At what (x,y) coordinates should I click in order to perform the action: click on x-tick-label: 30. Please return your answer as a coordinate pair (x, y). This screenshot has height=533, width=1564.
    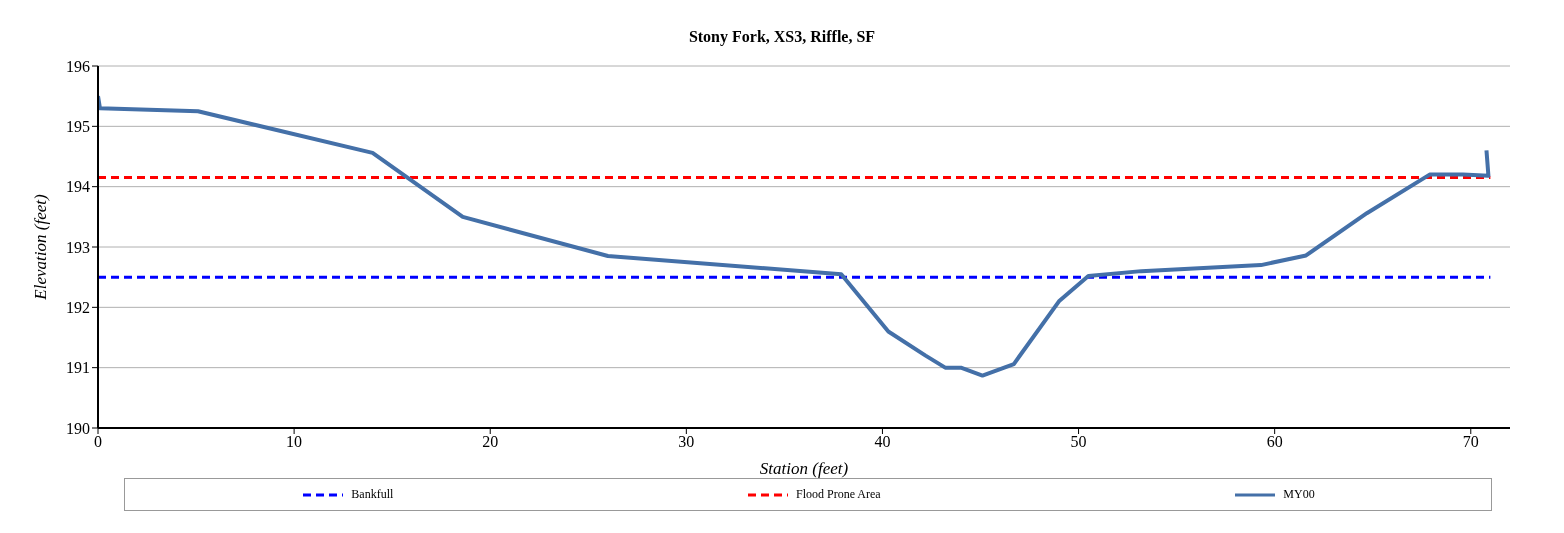
    Looking at the image, I should click on (686, 442).